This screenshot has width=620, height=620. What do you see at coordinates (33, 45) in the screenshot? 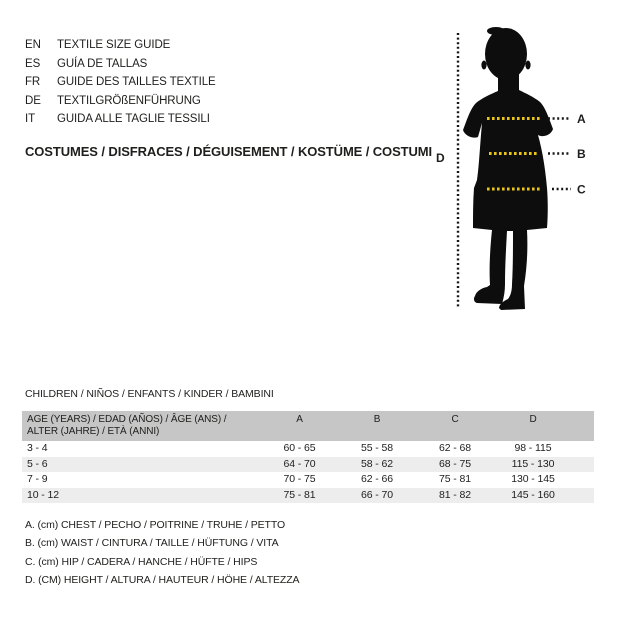
I see `language-code: EN` at bounding box center [33, 45].